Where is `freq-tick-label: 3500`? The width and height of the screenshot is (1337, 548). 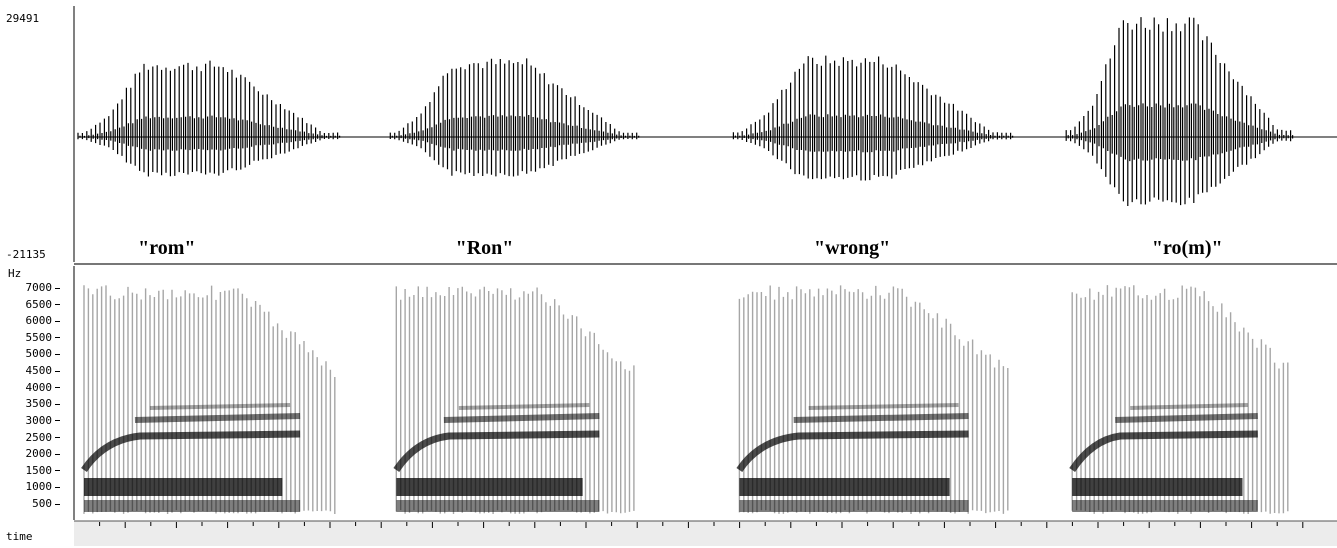 freq-tick-label: 3500 is located at coordinates (32, 404).